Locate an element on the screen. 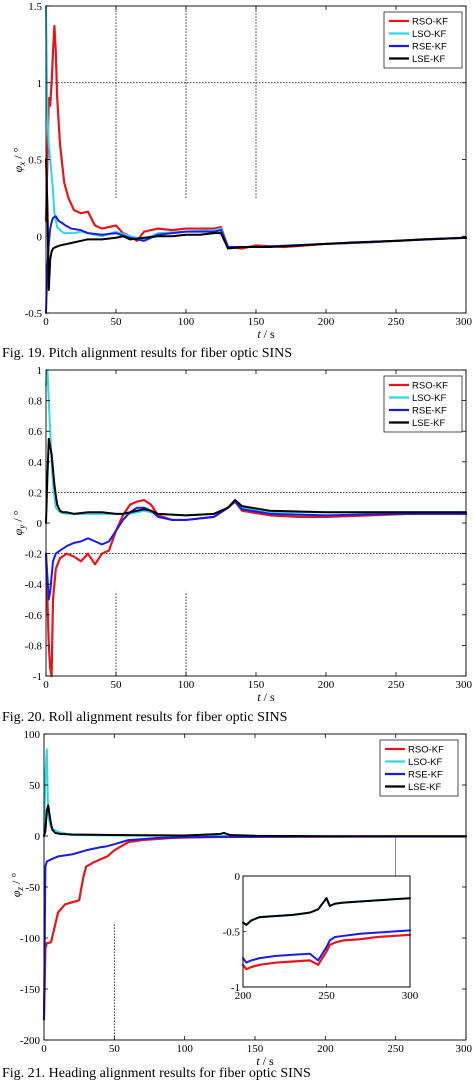  inset-x-tick-label: 250 is located at coordinates (326, 996).